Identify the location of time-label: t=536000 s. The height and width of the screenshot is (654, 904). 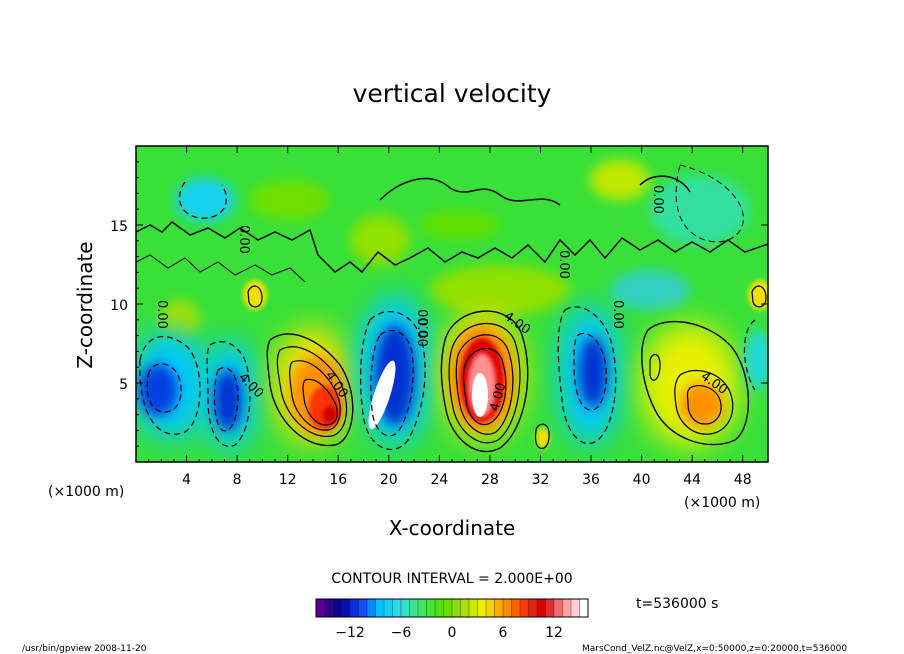
(677, 604).